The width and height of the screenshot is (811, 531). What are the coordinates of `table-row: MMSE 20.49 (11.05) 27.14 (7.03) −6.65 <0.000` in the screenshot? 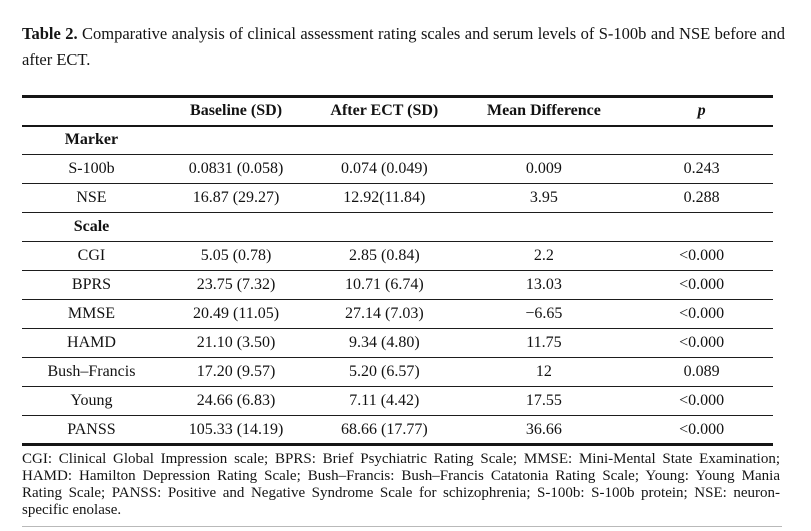 It's located at (397, 314).